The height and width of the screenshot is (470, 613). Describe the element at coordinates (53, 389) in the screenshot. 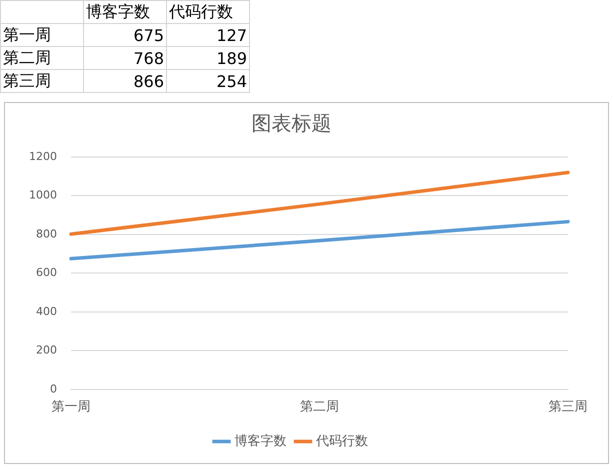

I see `y-tick-label: 0` at that location.